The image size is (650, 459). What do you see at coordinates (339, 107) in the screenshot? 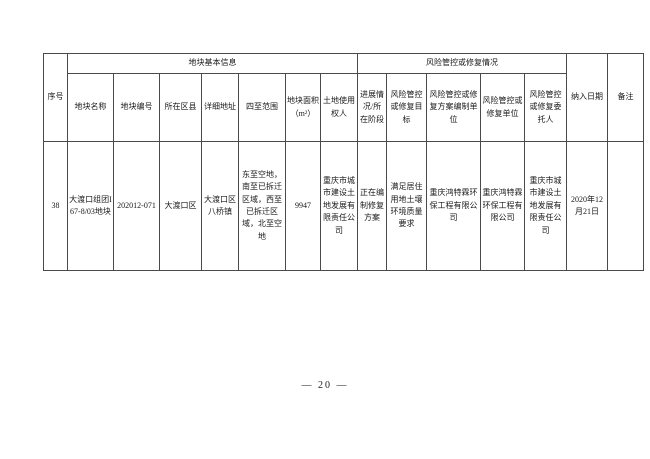
I see `col-header-land-user: 土地使用权人` at bounding box center [339, 107].